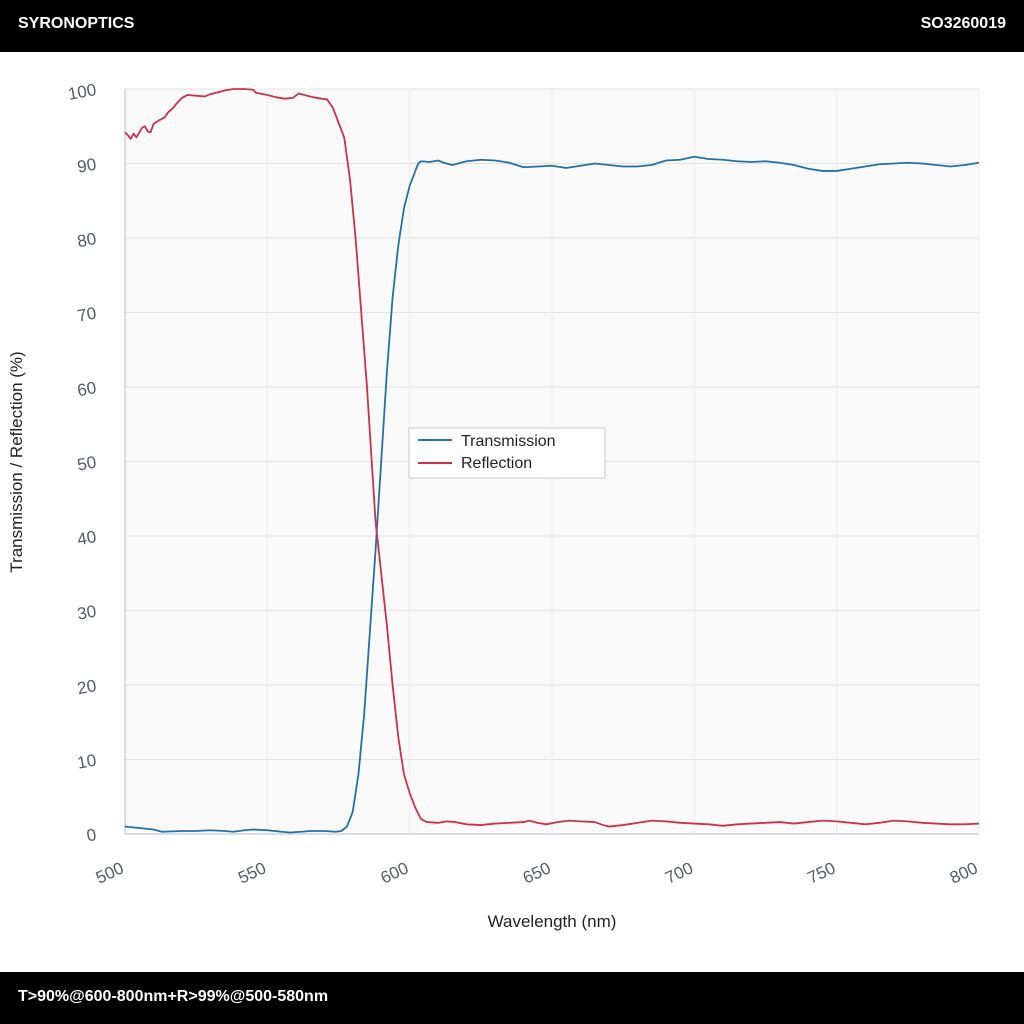 Image resolution: width=1024 pixels, height=1024 pixels. I want to click on y-axis-title: Transmission / Reflection (%), so click(16, 461).